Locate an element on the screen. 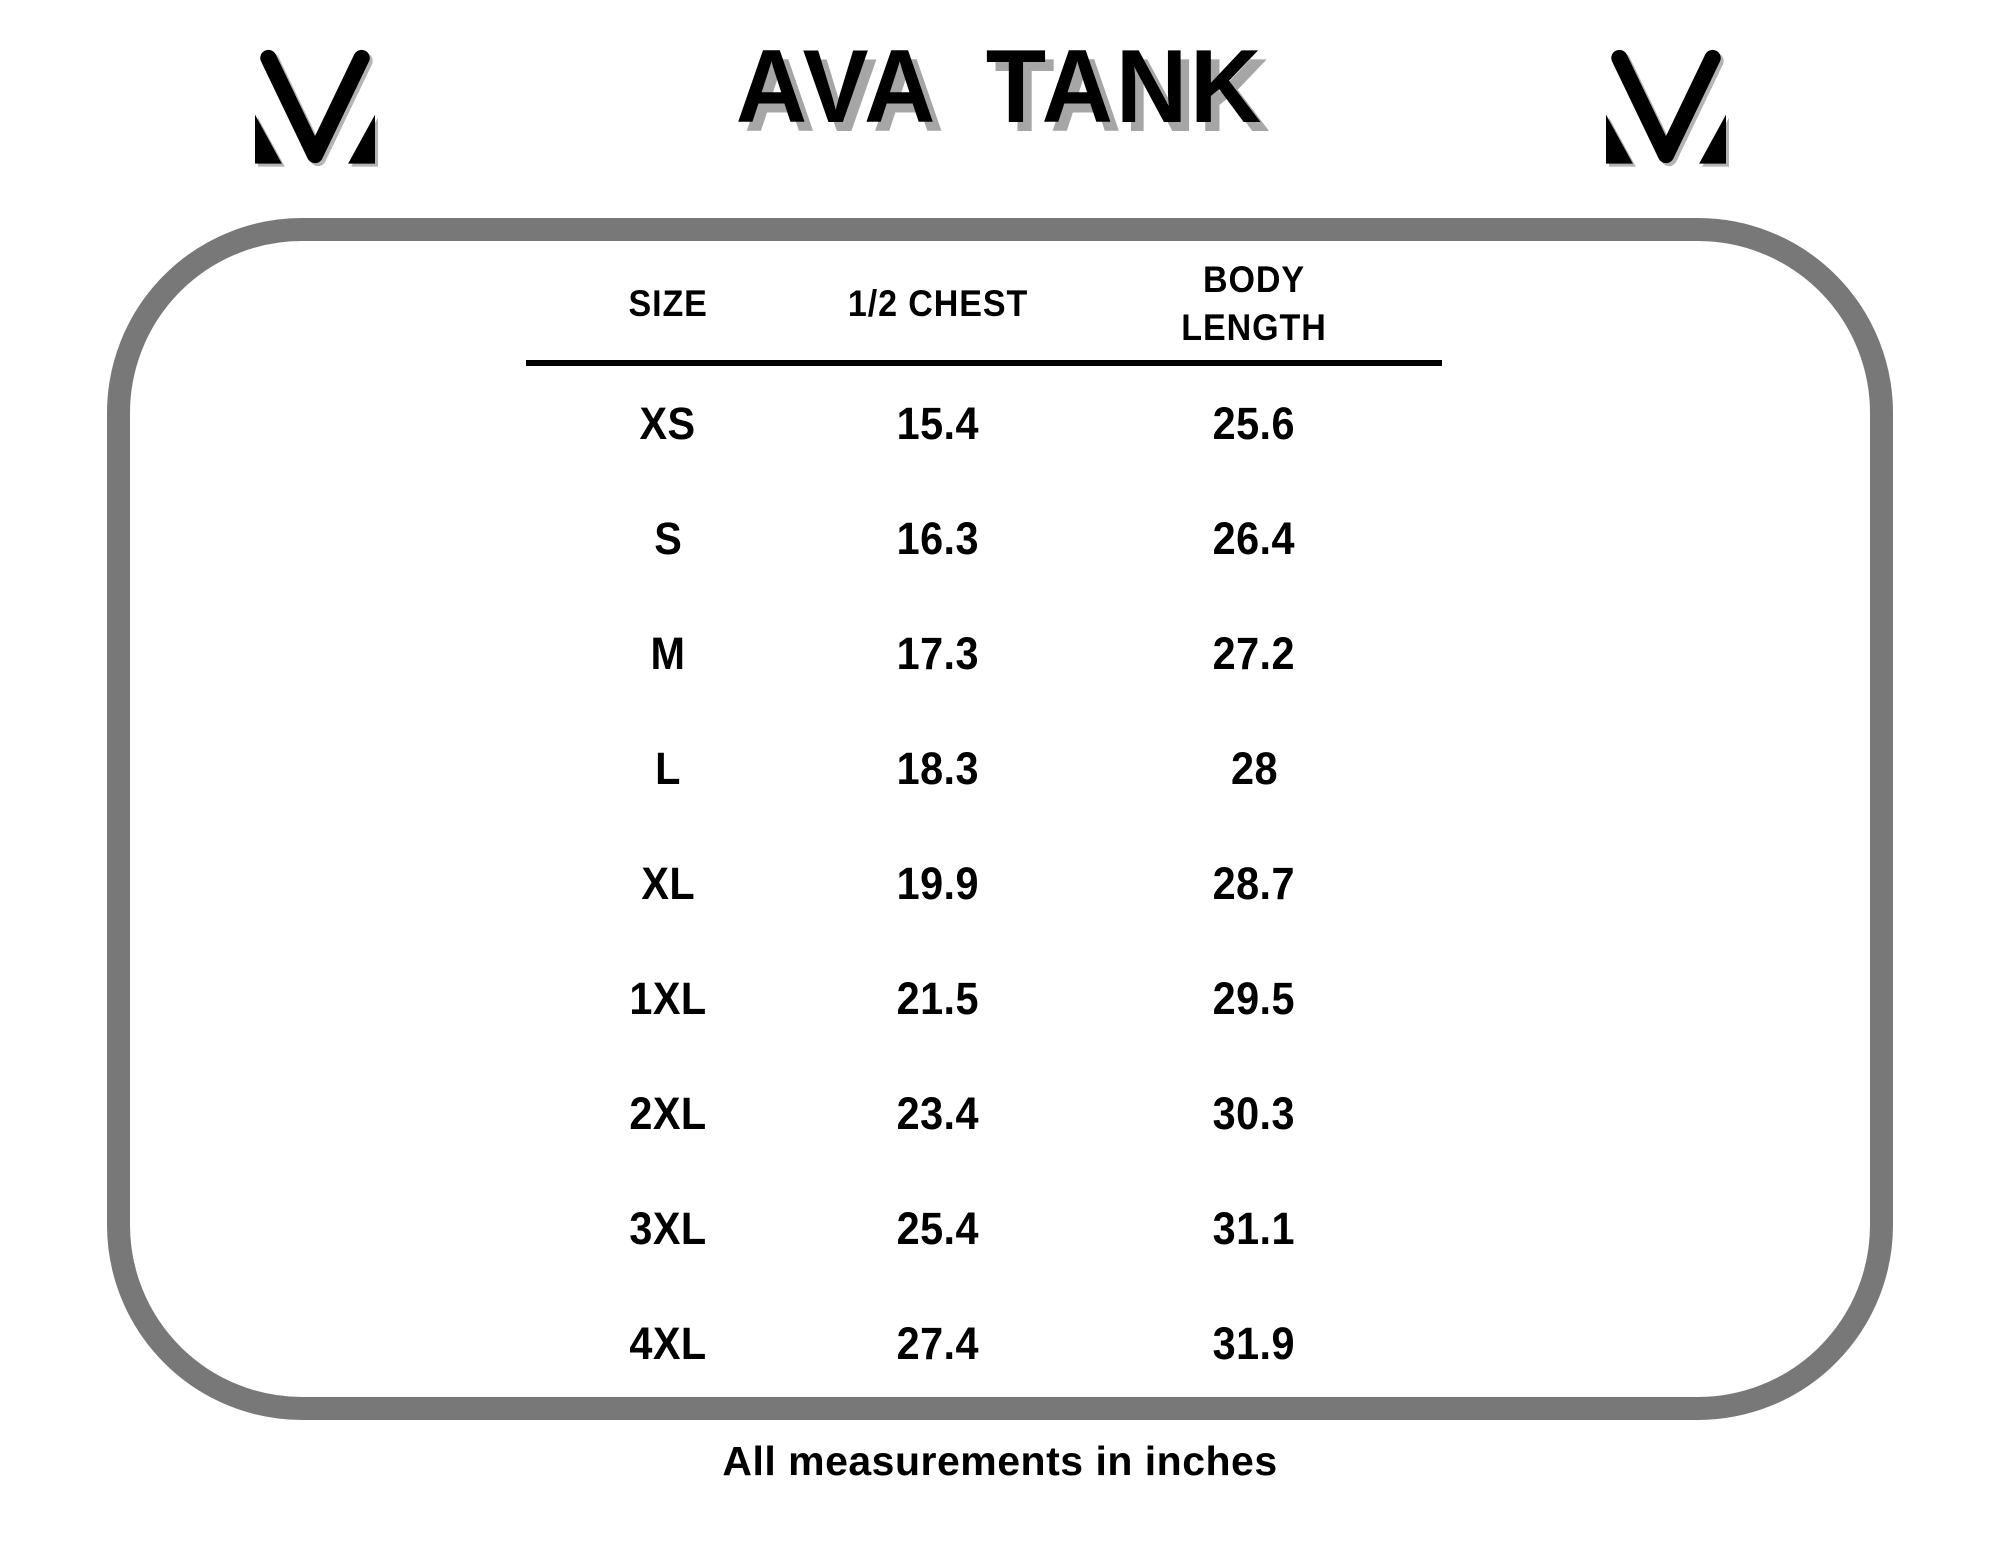 This screenshot has height=1545, width=2000. body-length-cell: 25.6 is located at coordinates (1254, 423).